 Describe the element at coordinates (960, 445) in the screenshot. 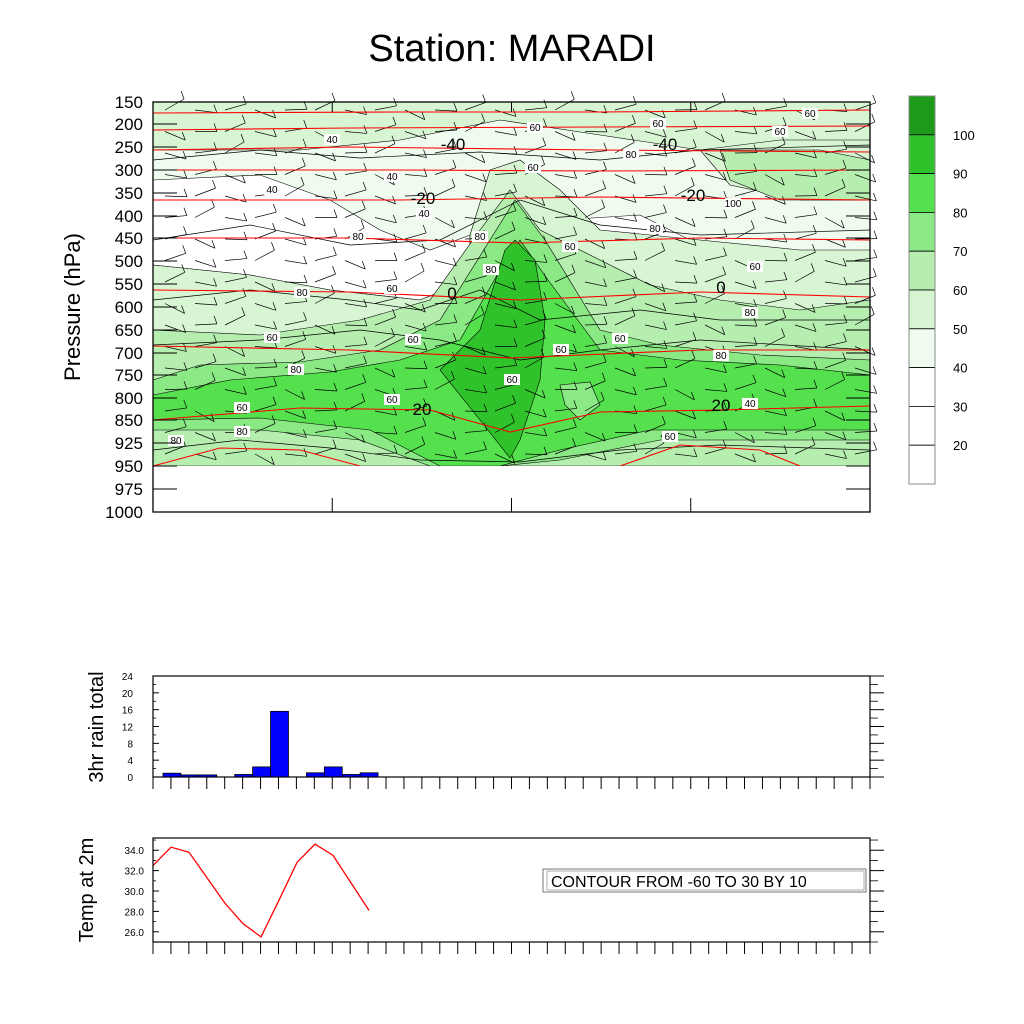

I see `colorbar-label: 20` at that location.